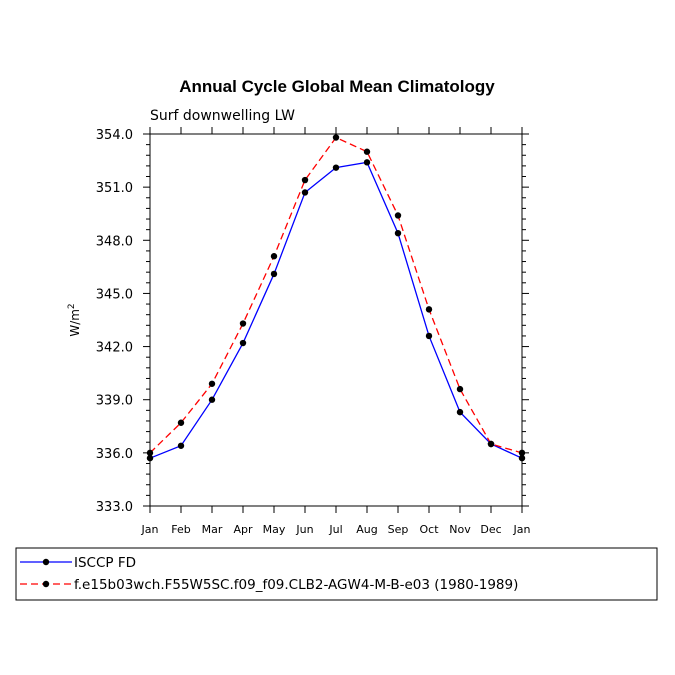 The image size is (675, 675). Describe the element at coordinates (222, 116) in the screenshot. I see `chart-subtitle: Surf downwelling LW` at that location.